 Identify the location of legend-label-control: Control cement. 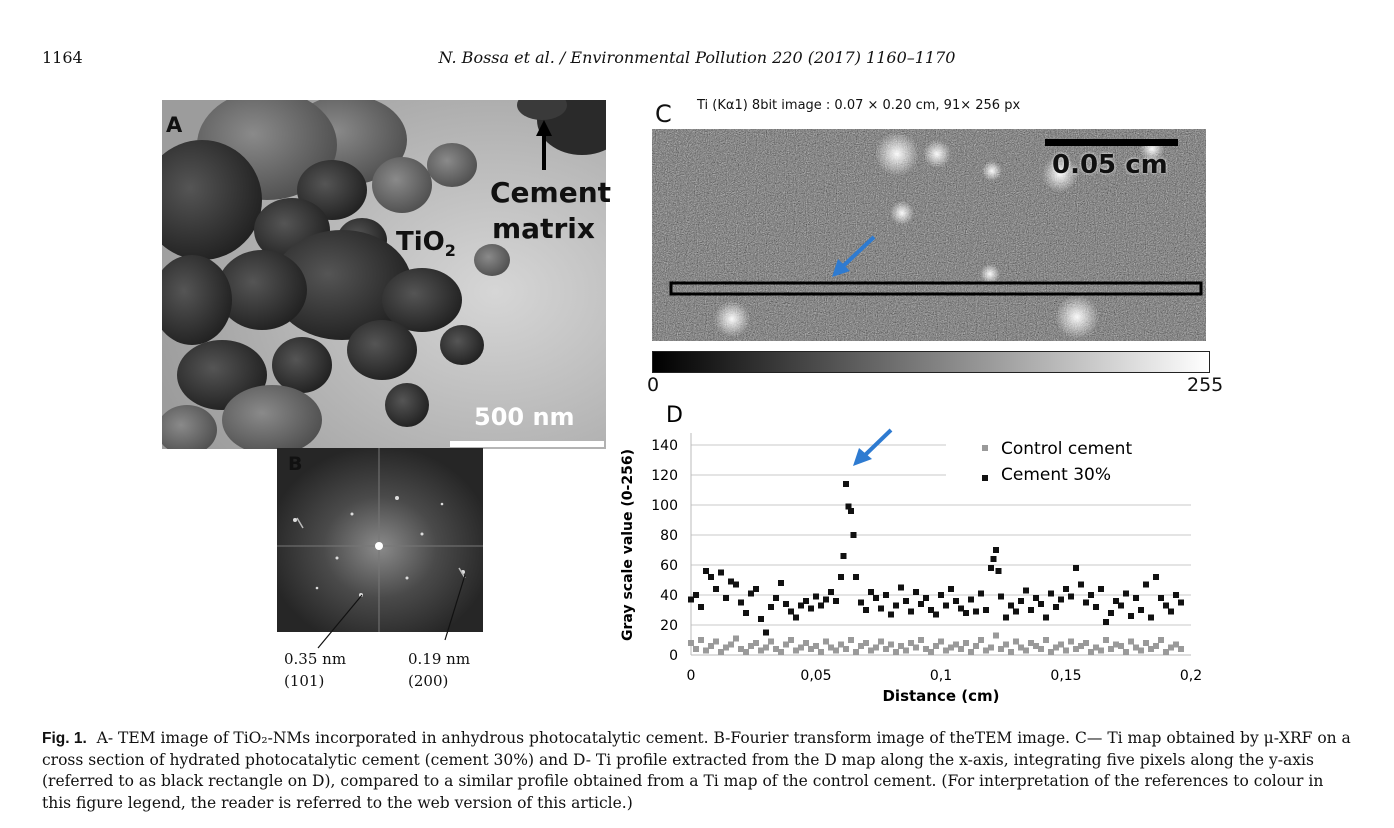
(1066, 449).